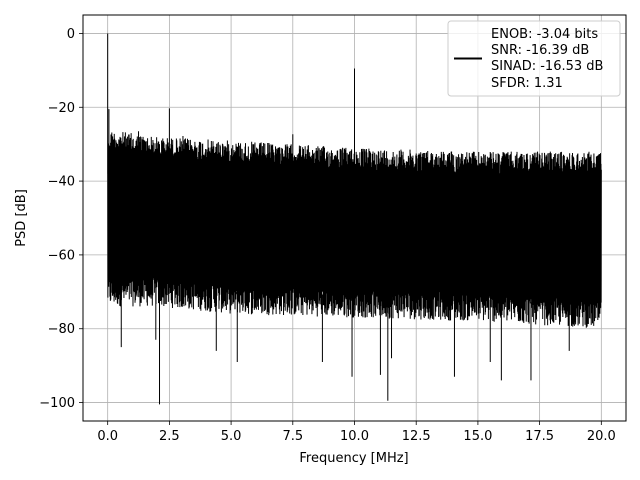 The image size is (640, 480). I want to click on y-tick-label: −100, so click(57, 403).